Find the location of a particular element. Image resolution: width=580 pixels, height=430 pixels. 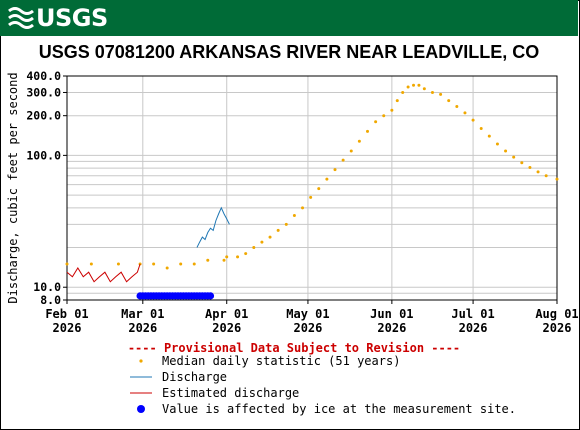

ice-series is located at coordinates (175, 296).